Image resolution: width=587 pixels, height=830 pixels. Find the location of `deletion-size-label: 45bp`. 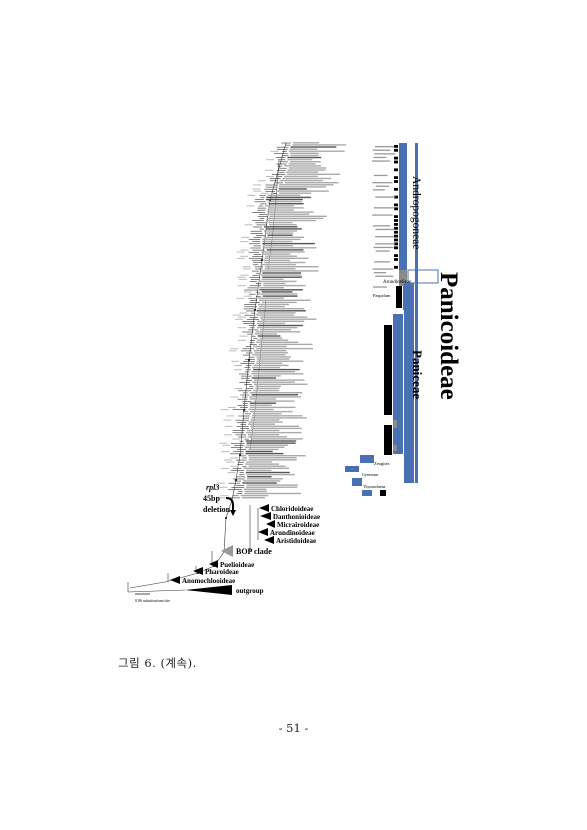

deletion-size-label: 45bp is located at coordinates (211, 498).